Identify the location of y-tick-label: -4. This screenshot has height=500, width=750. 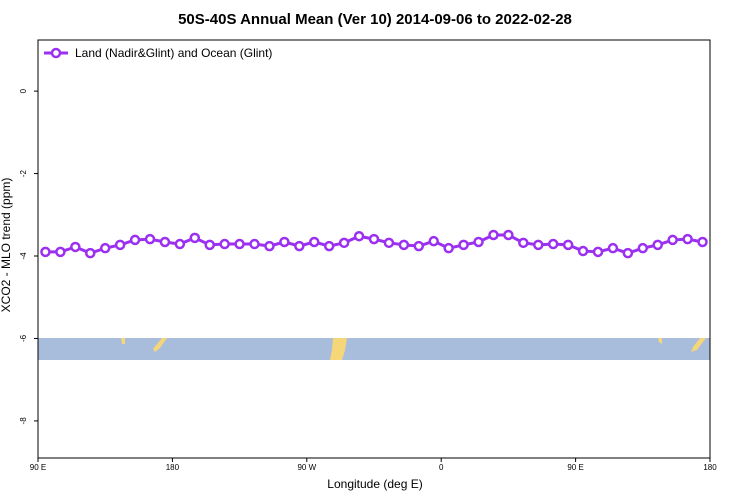
(23, 256).